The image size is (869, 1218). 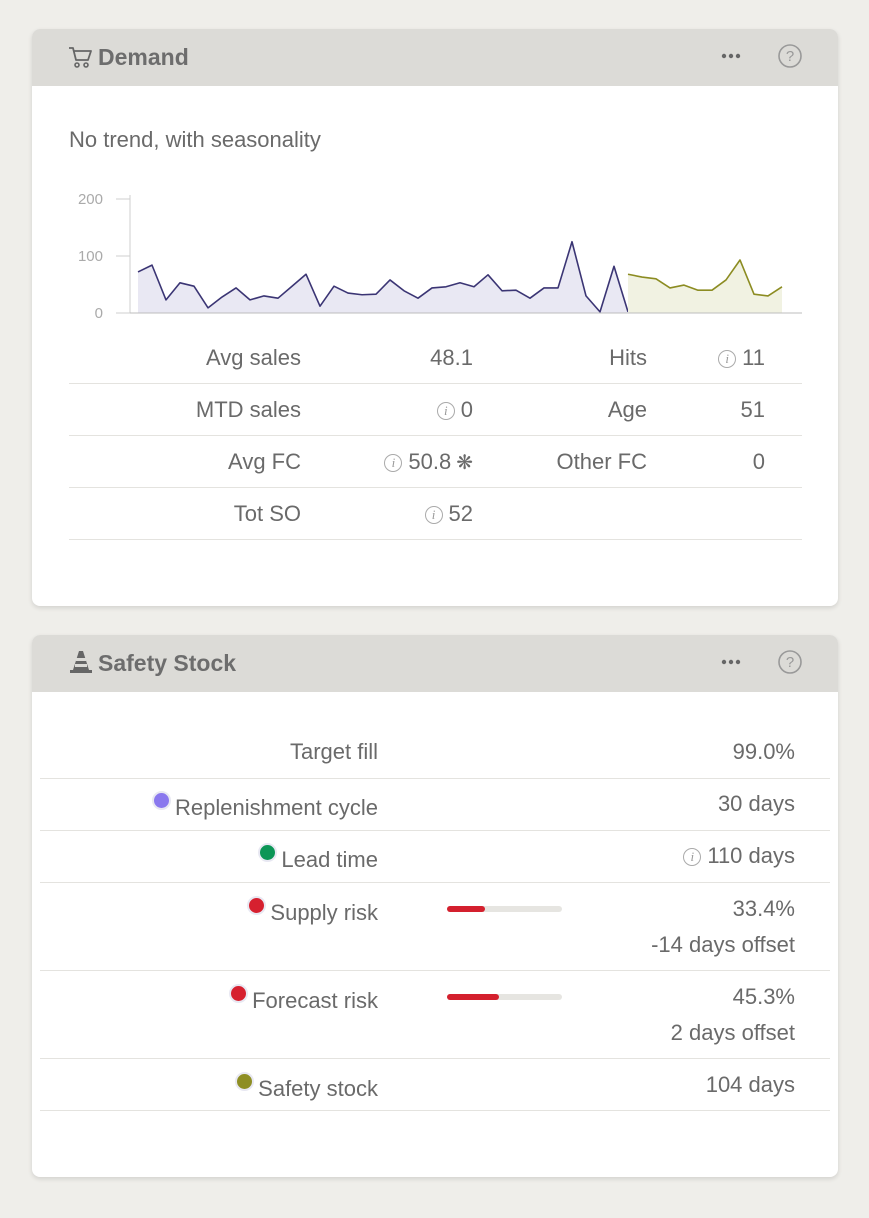 What do you see at coordinates (464, 463) in the screenshot?
I see `snowflake-icon: ❋` at bounding box center [464, 463].